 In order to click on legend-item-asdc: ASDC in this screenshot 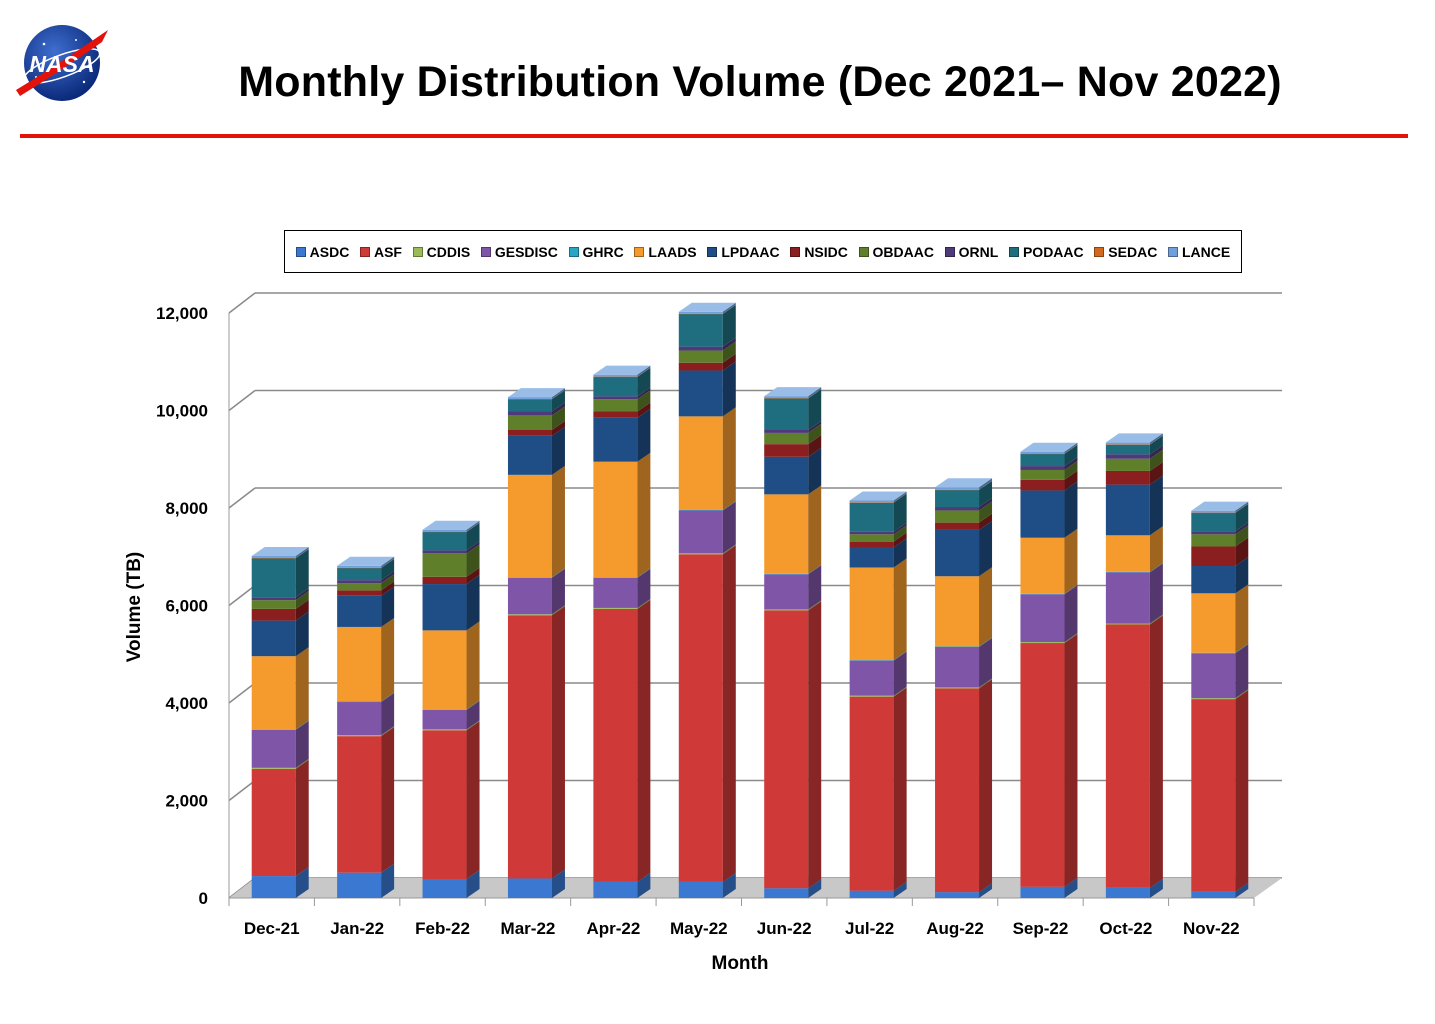, I will do `click(322, 251)`.